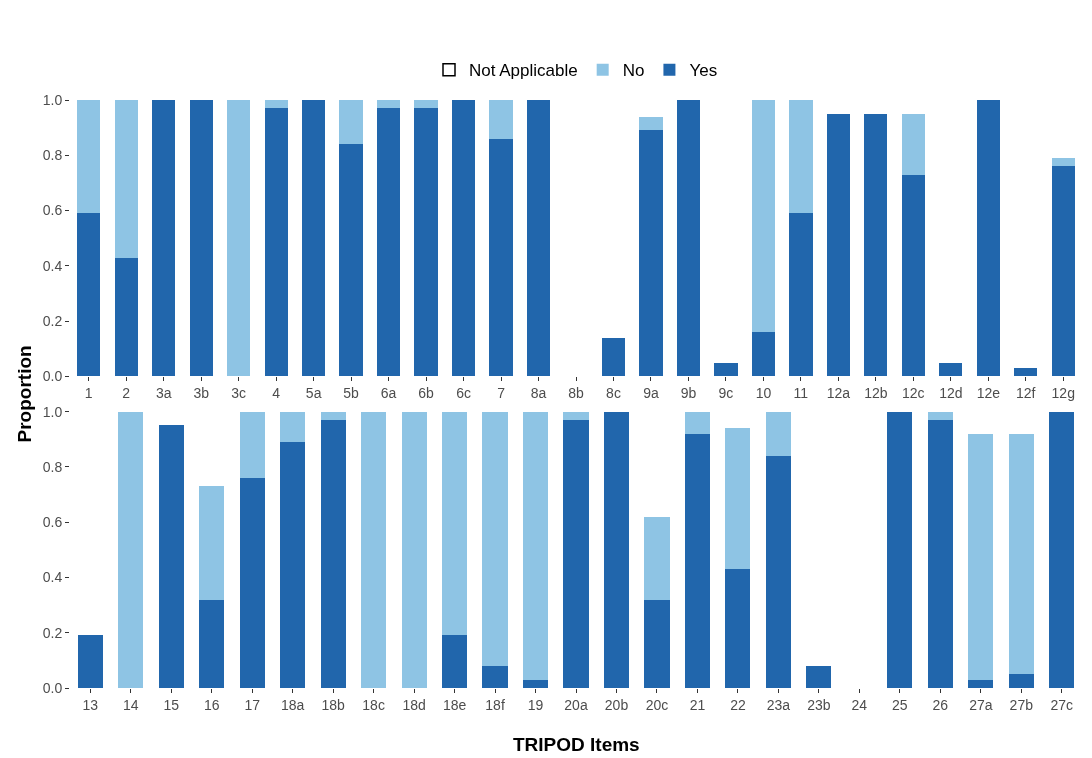  Describe the element at coordinates (576, 704) in the screenshot. I see `x-tick-label: 20a` at that location.